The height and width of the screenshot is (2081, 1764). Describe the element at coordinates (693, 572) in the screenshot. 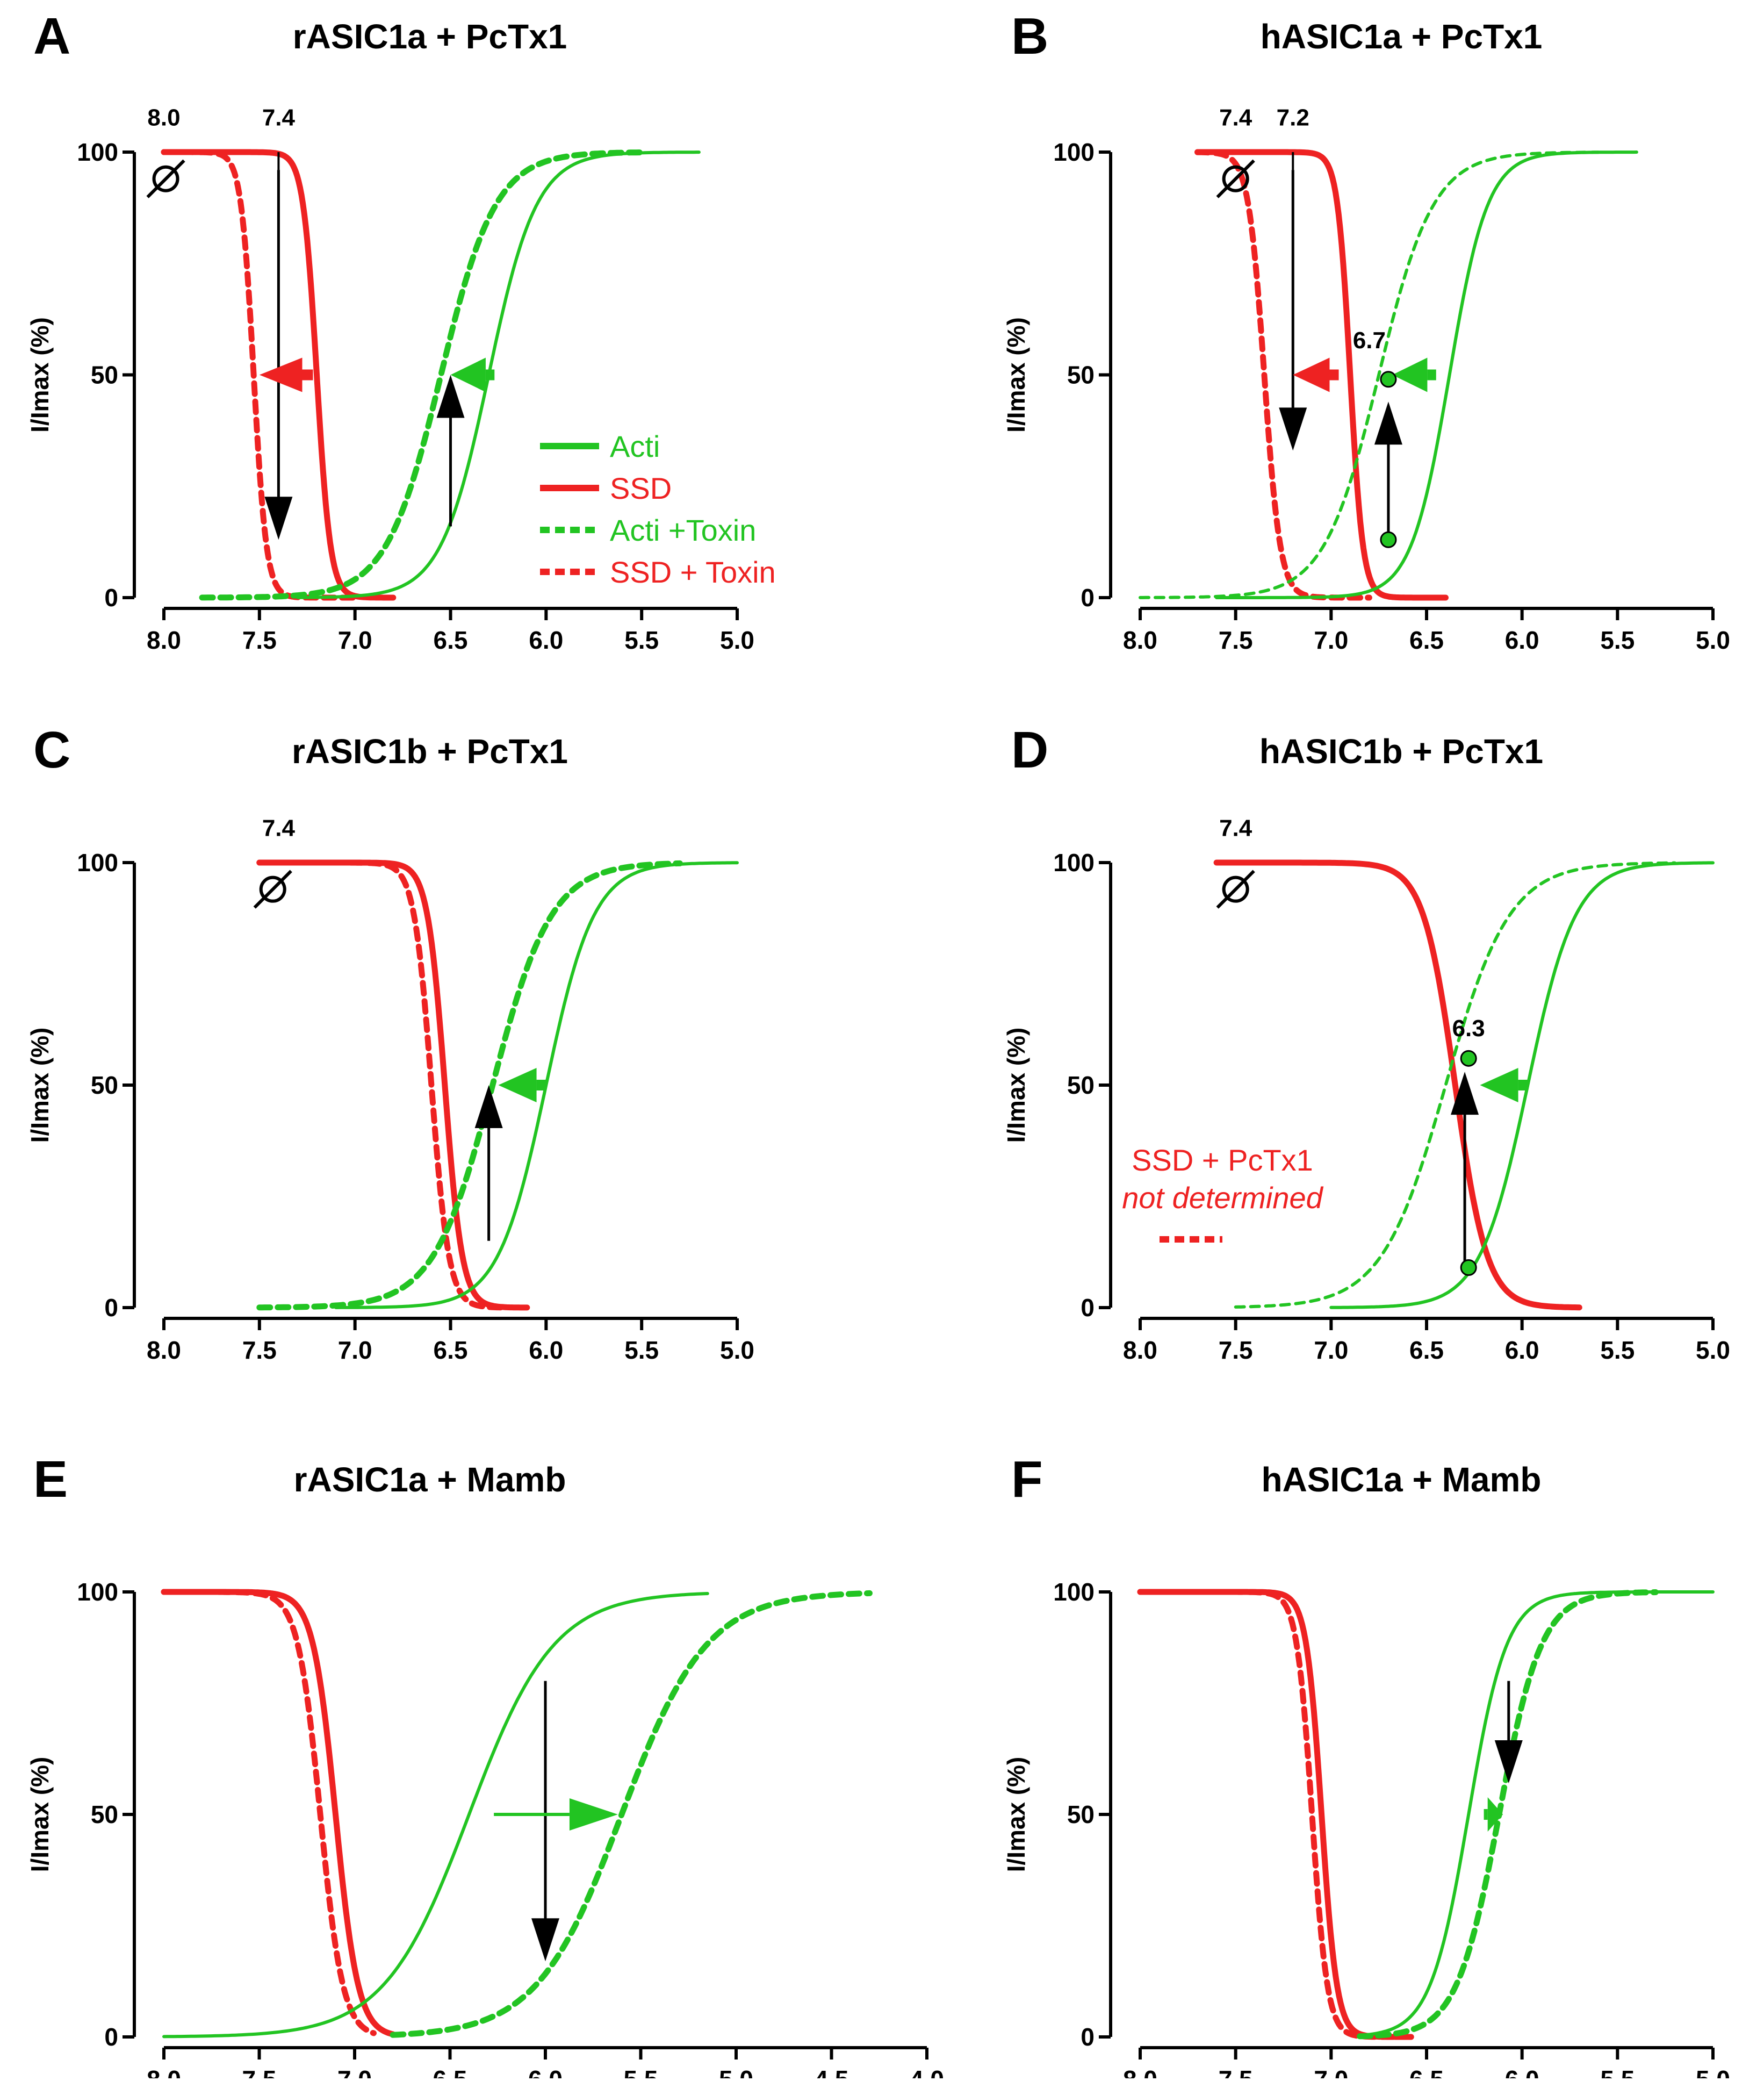

I see `legend-label: SSD + Toxin` at that location.